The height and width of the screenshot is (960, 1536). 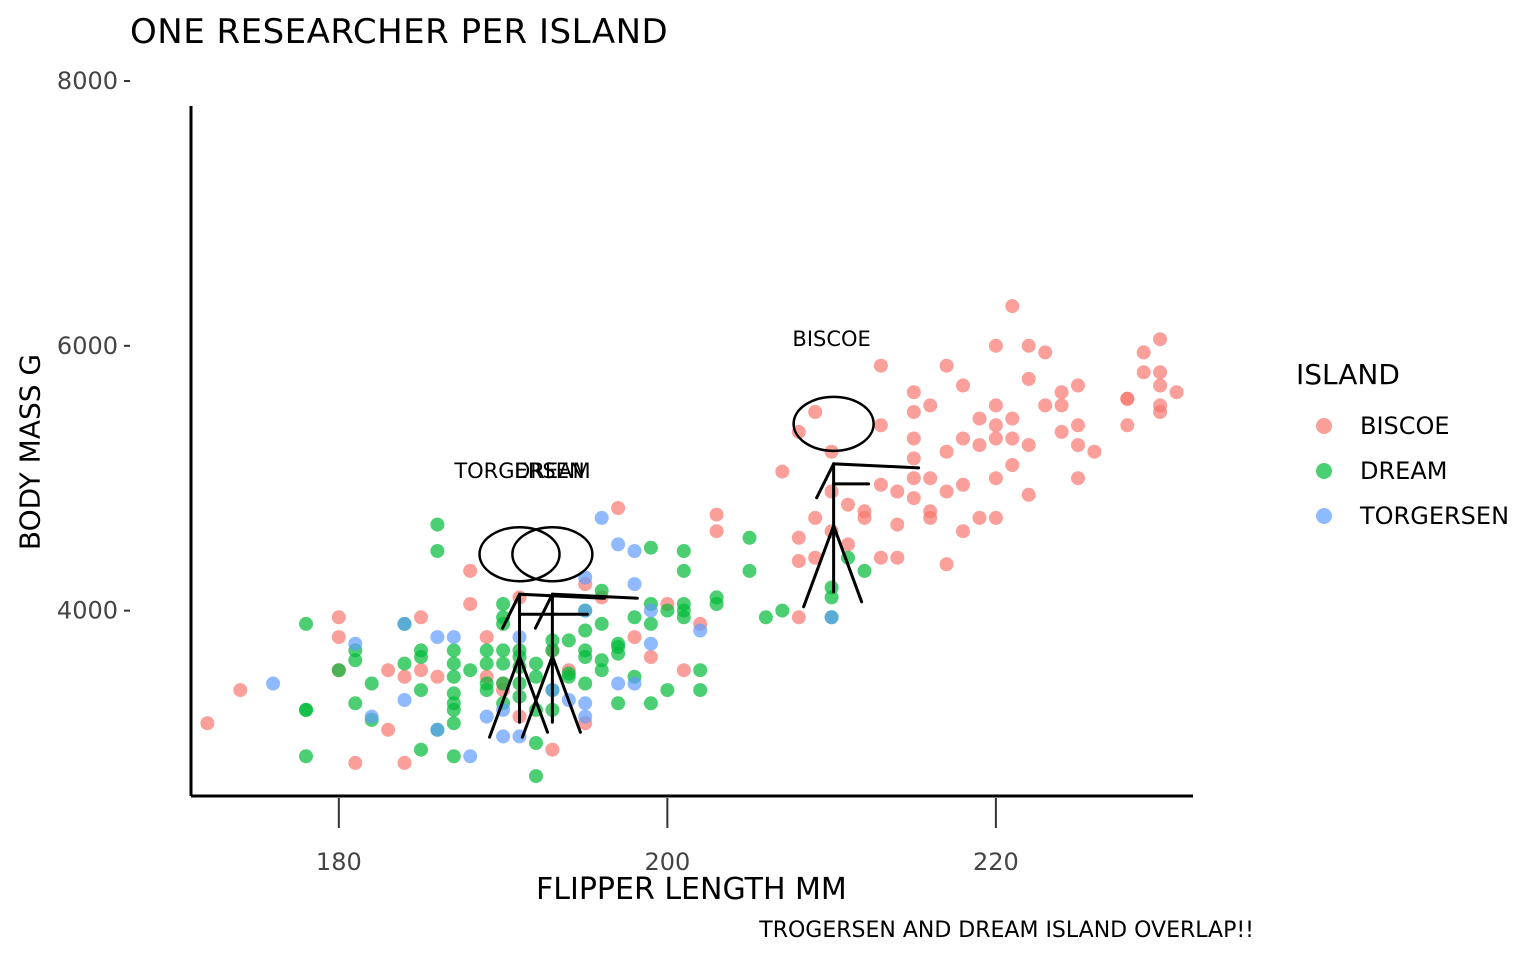 What do you see at coordinates (1348, 374) in the screenshot?
I see `legend-title: island` at bounding box center [1348, 374].